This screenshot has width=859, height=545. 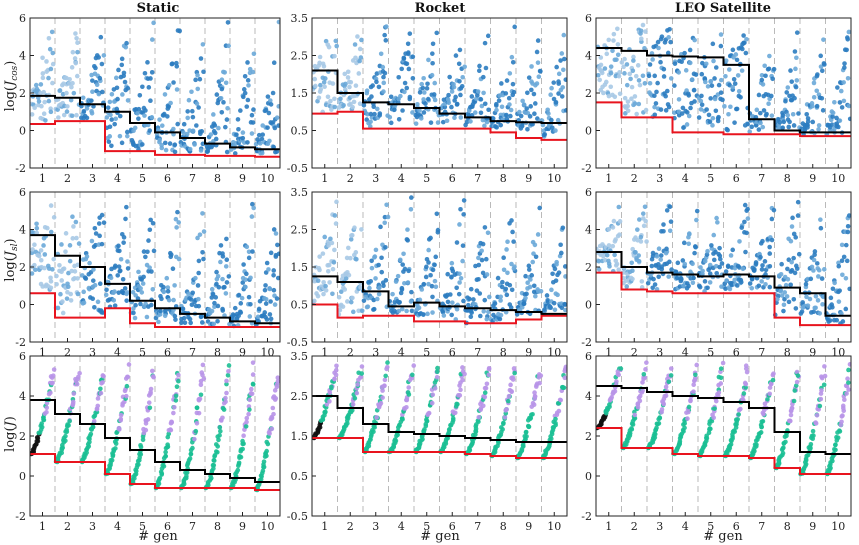 I want to click on x-tick-label: 4, so click(x=401, y=178).